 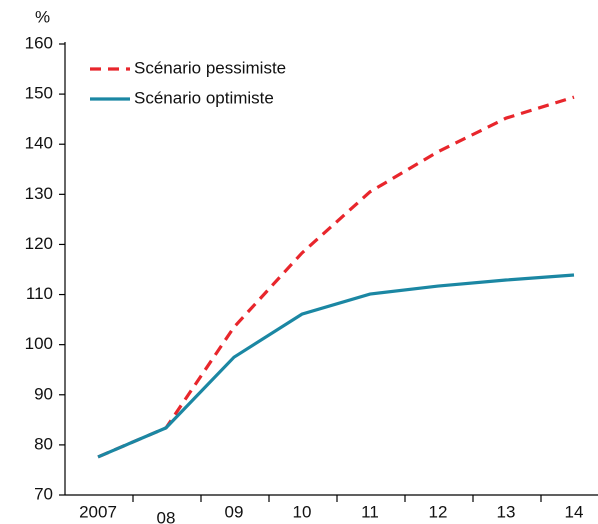 I want to click on y-tick-label: 150, so click(x=39, y=93).